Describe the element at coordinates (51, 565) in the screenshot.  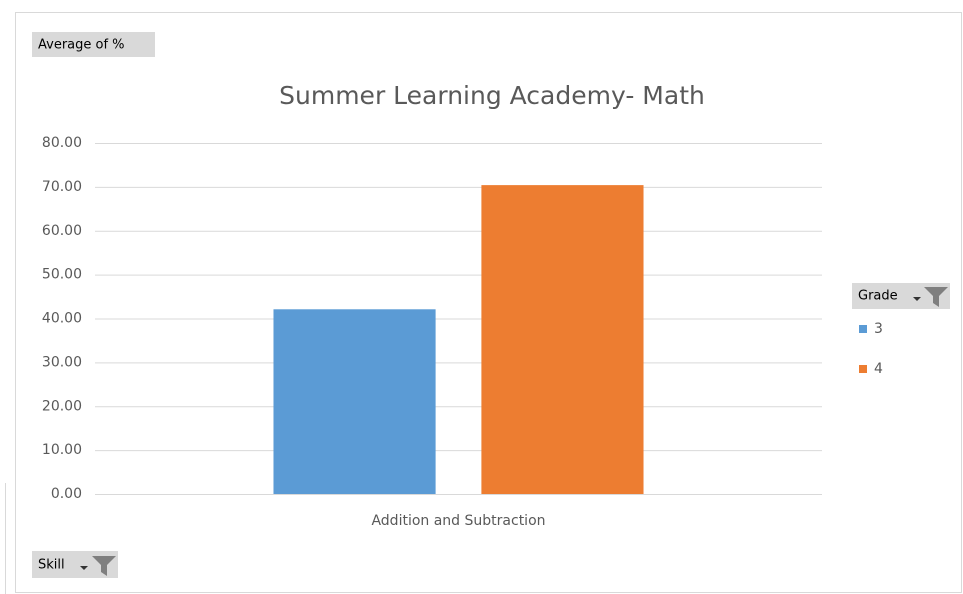
I see `button-label: Skill` at that location.